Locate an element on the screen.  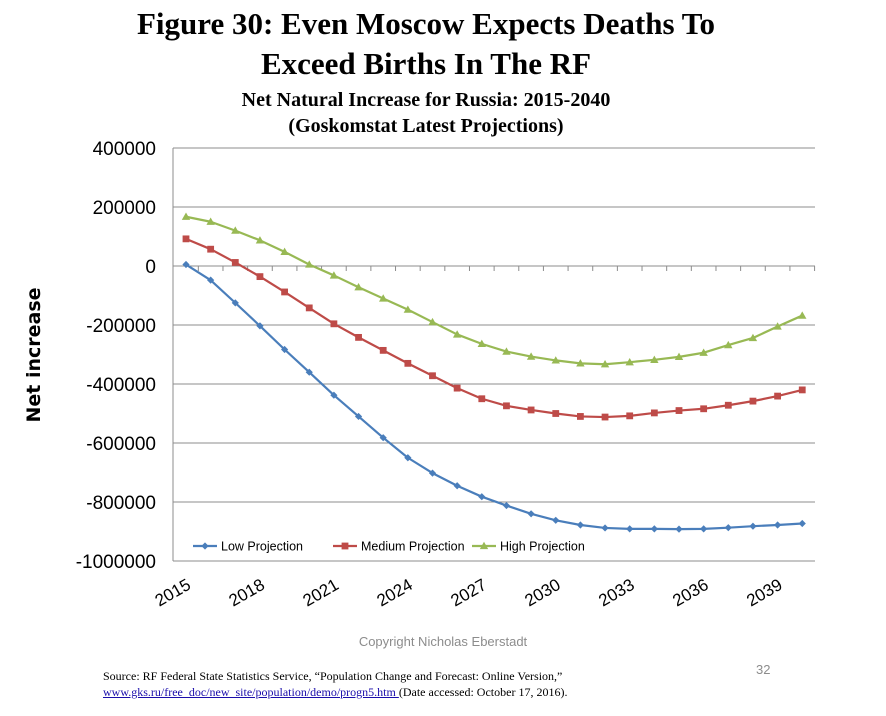
x-tick-label: 2030 is located at coordinates (542, 592).